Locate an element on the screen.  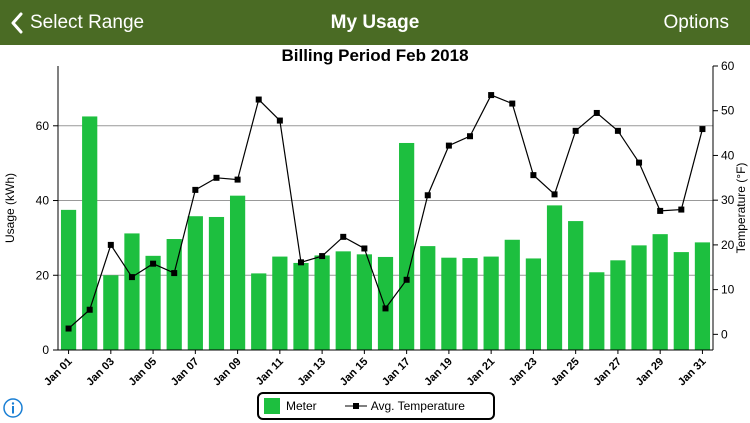
x-tick-label: Jan 27 is located at coordinates (607, 372).